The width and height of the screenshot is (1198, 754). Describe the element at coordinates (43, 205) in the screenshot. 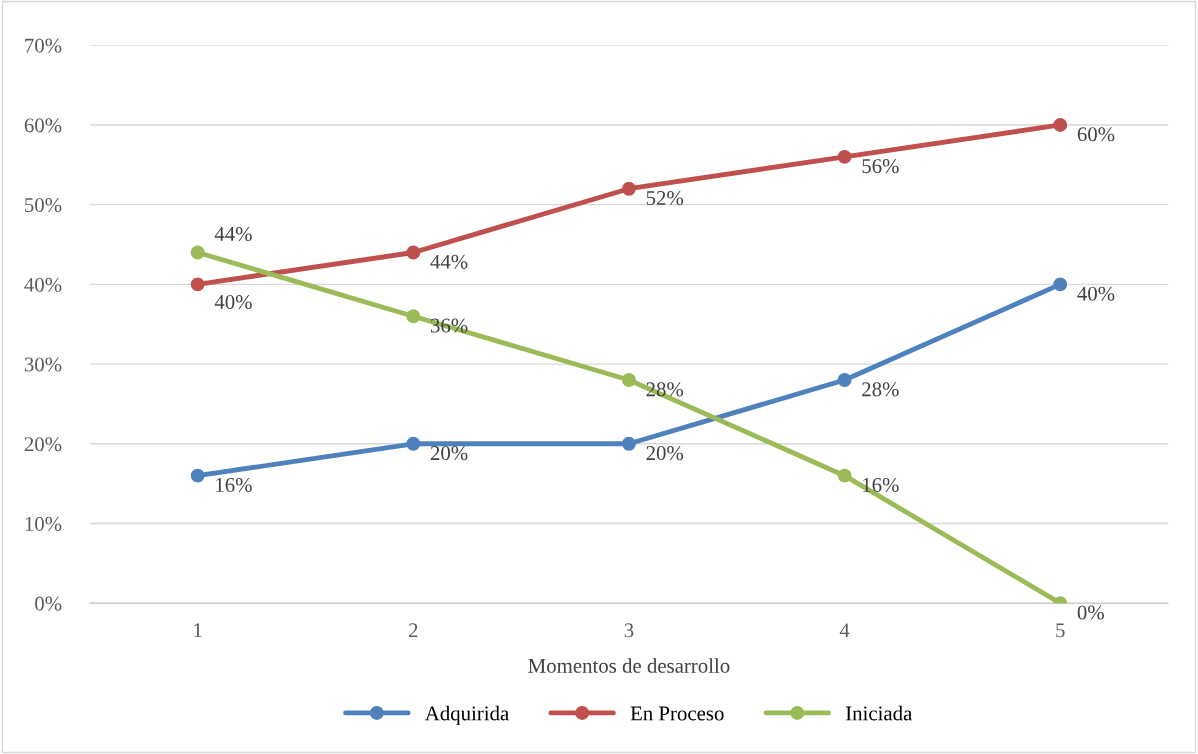

I see `y-tick-label: 50%` at that location.